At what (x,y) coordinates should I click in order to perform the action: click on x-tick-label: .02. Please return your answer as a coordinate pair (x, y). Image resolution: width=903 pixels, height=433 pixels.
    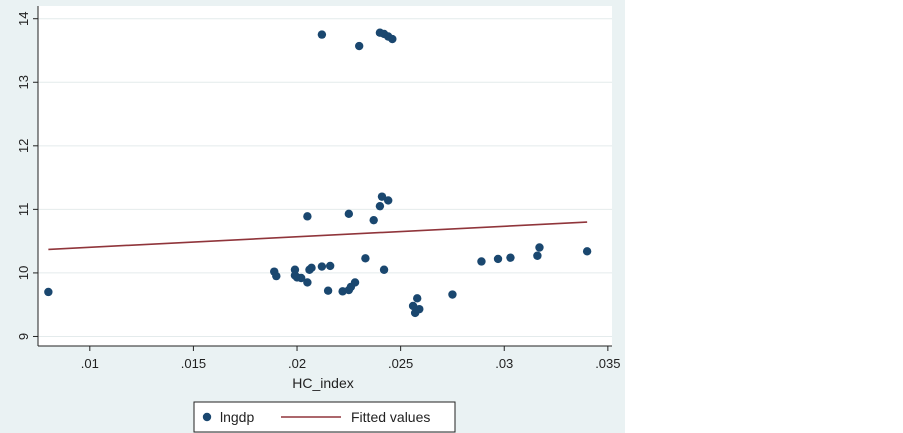
    Looking at the image, I should click on (297, 363).